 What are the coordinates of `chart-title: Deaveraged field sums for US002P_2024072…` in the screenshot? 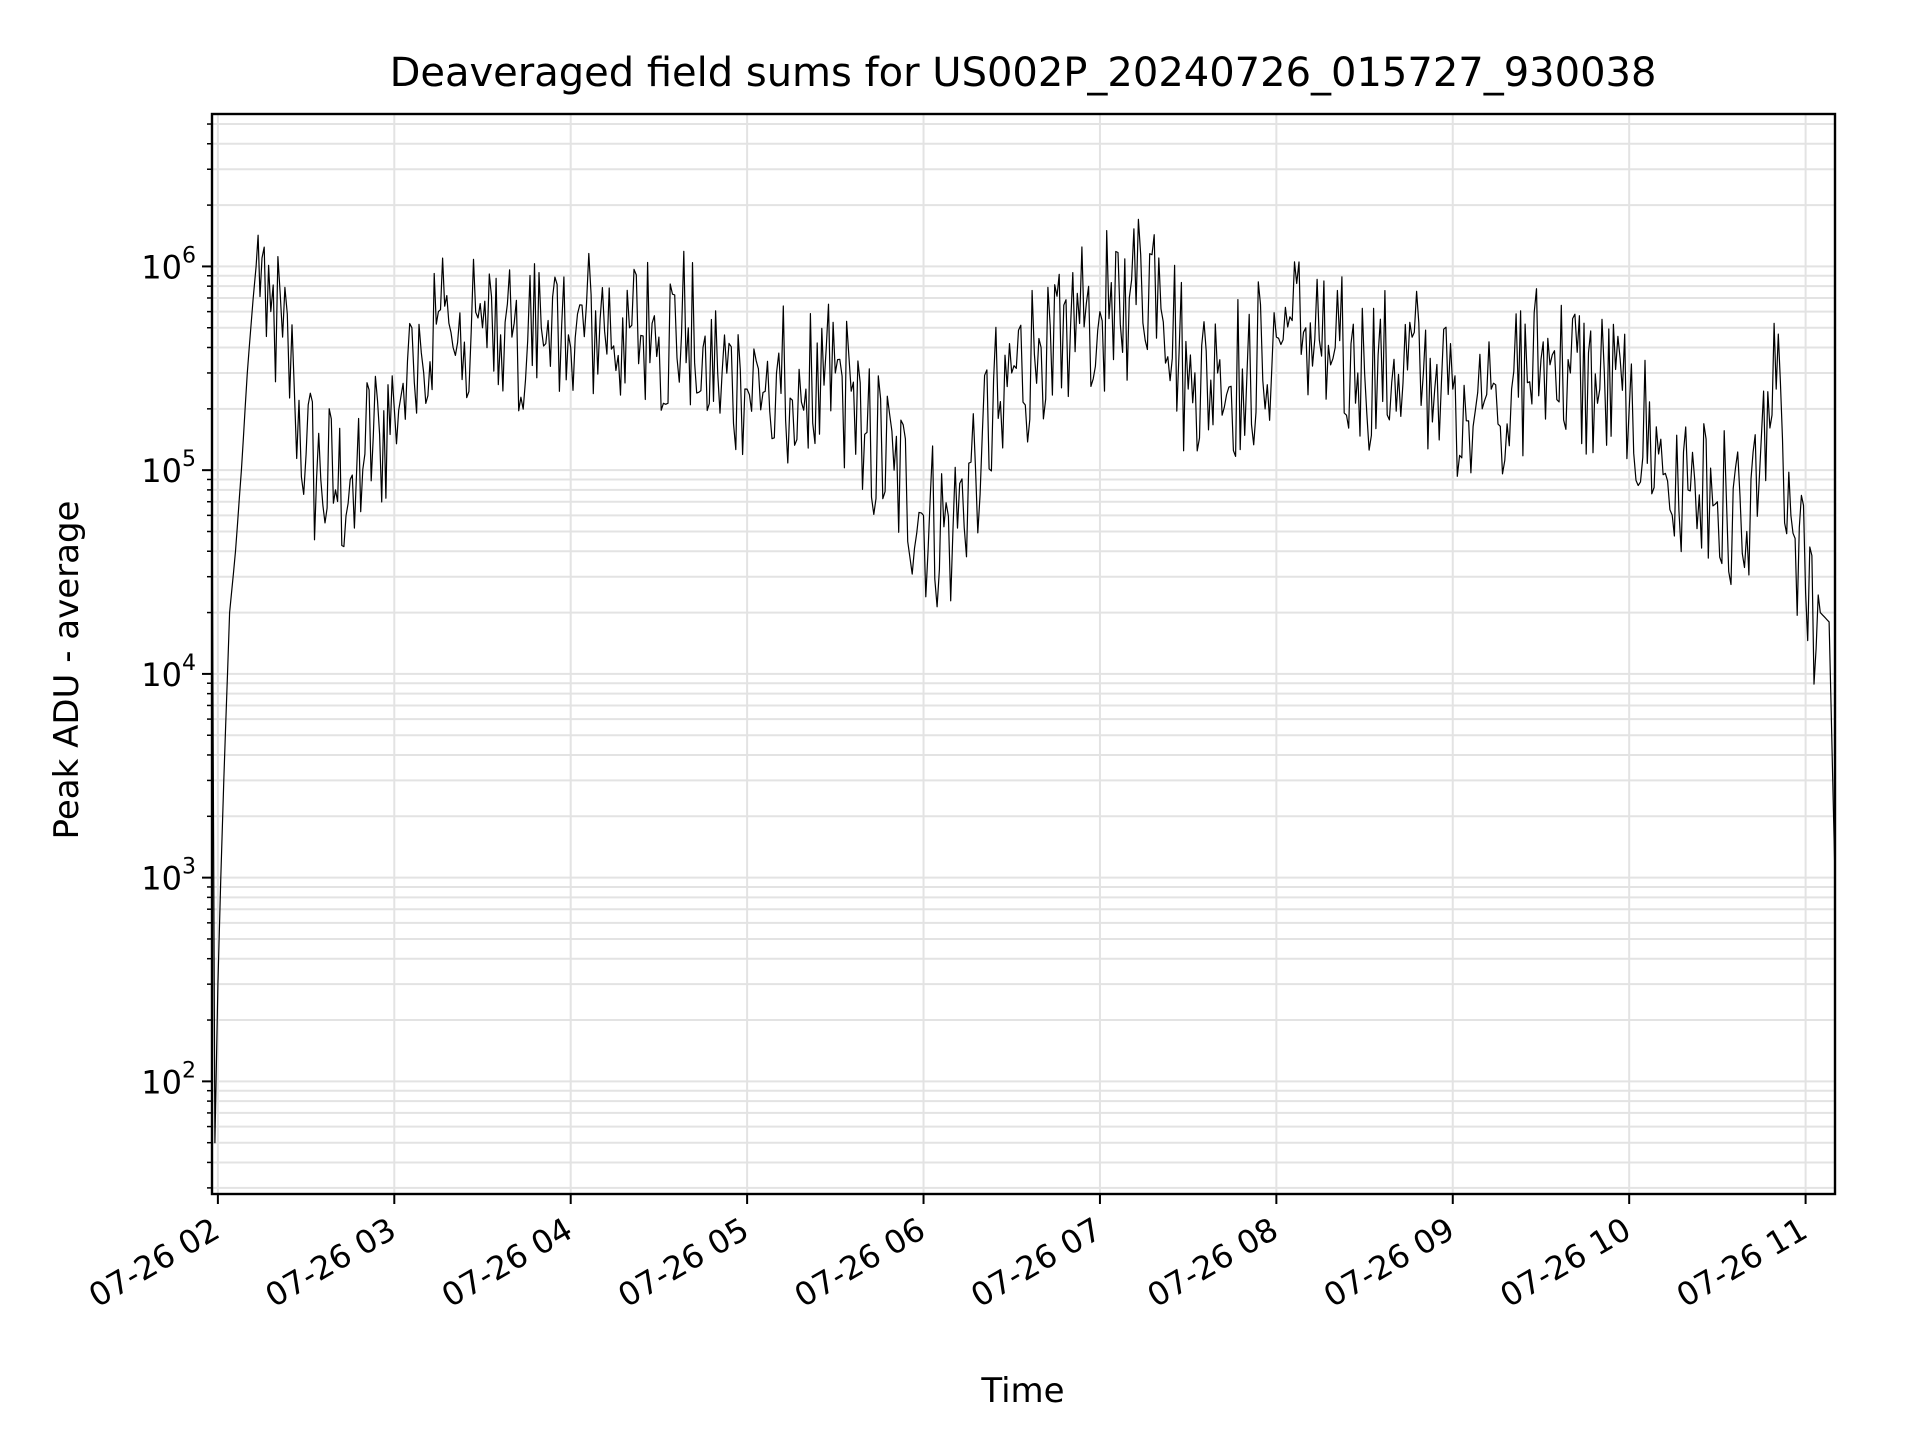 It's located at (1023, 73).